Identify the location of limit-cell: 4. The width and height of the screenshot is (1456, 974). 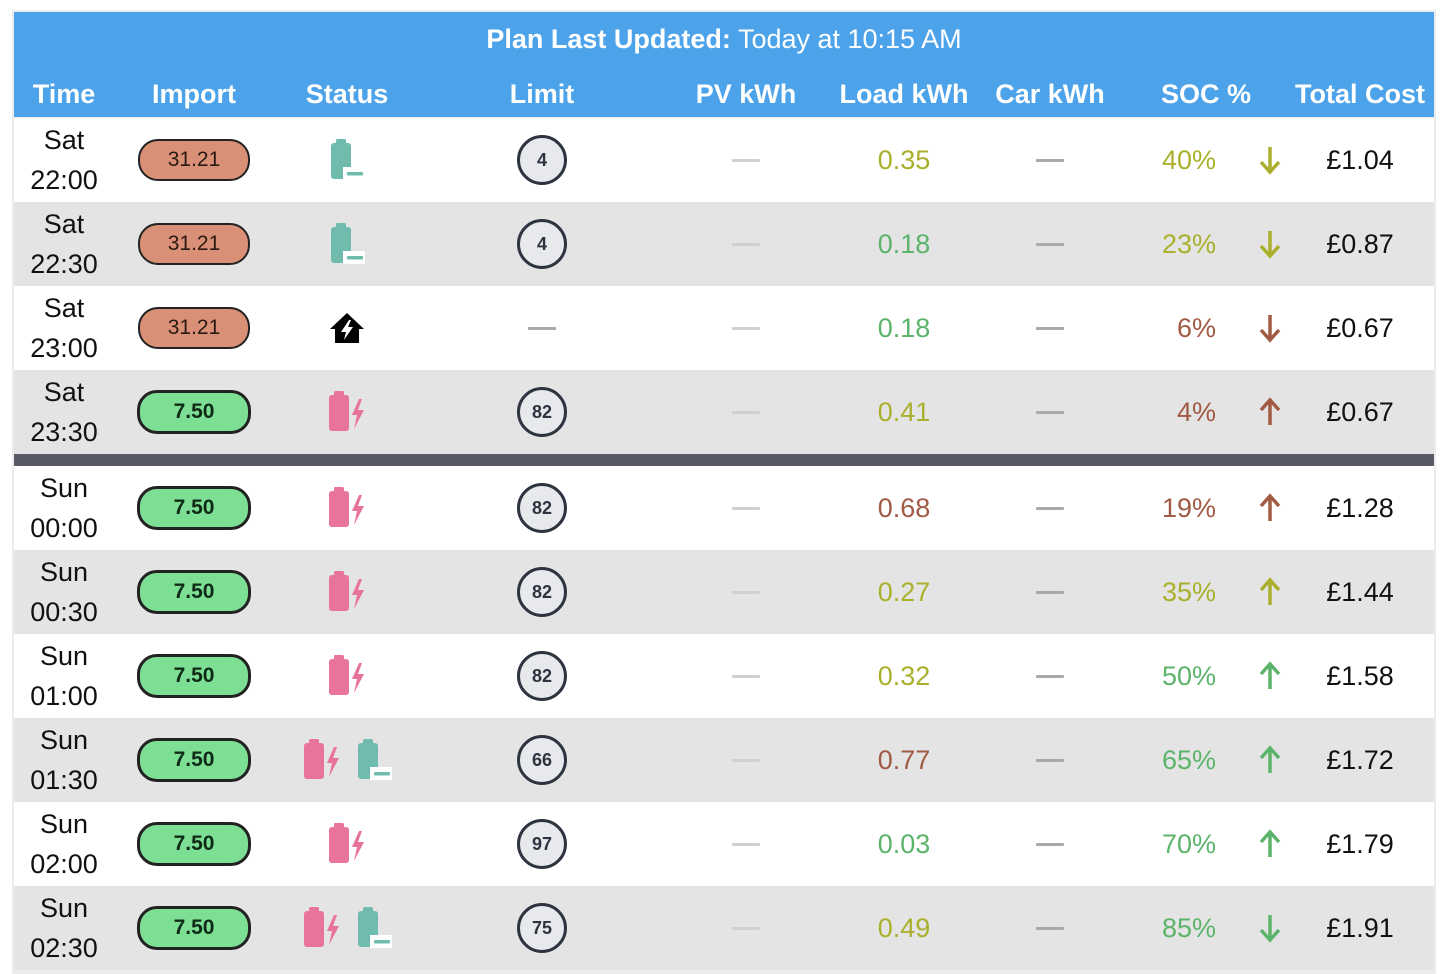
(542, 244).